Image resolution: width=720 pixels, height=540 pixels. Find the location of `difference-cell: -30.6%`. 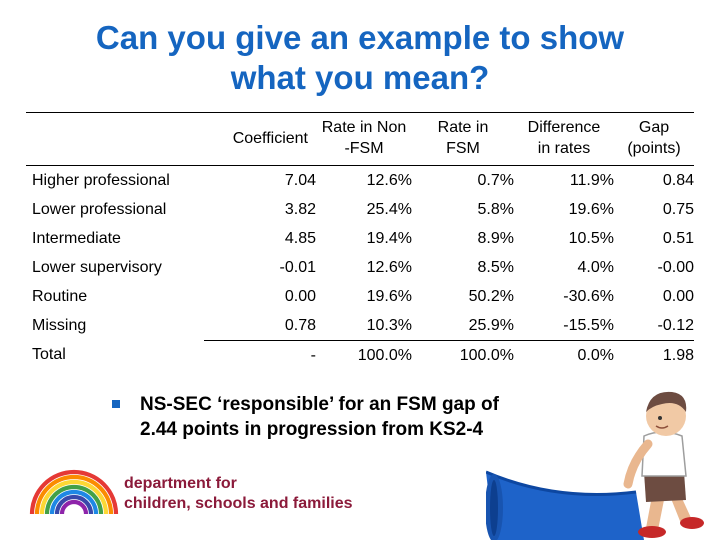

difference-cell: -30.6% is located at coordinates (588, 296).